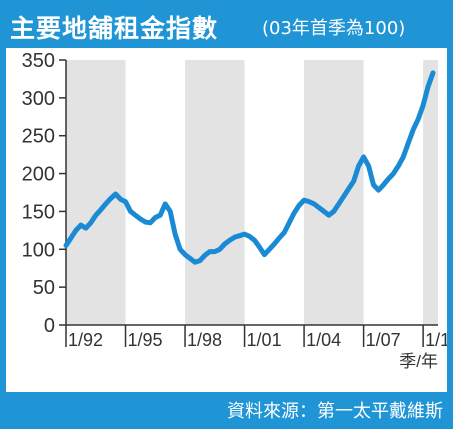 The width and height of the screenshot is (453, 429). I want to click on x-tick-label-1: 1/95, so click(145, 340).